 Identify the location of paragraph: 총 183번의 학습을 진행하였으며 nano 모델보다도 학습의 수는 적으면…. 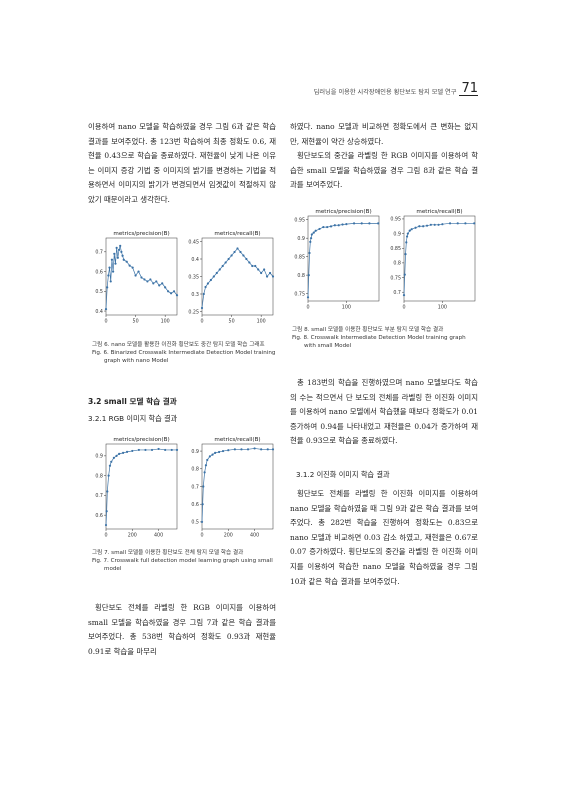
(384, 412).